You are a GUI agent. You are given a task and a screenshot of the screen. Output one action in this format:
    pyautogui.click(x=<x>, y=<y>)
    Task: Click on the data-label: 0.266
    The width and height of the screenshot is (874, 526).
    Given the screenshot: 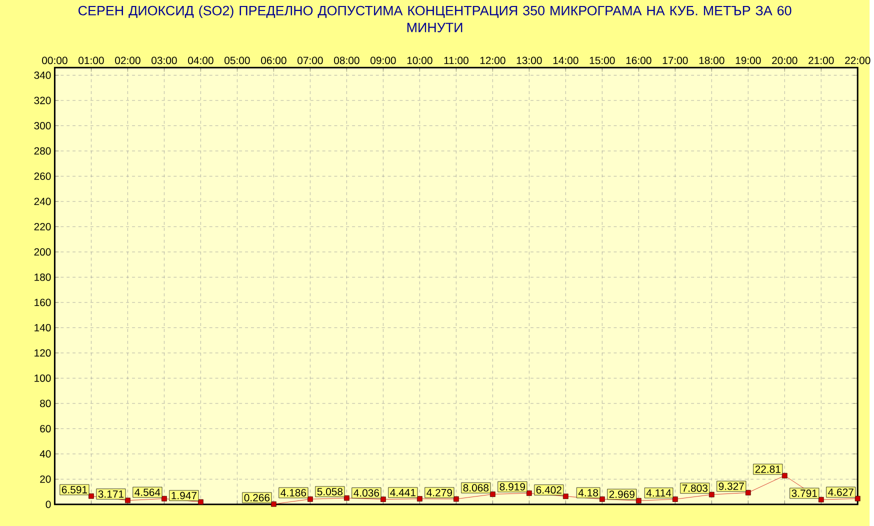 What is the action you would take?
    pyautogui.click(x=257, y=498)
    